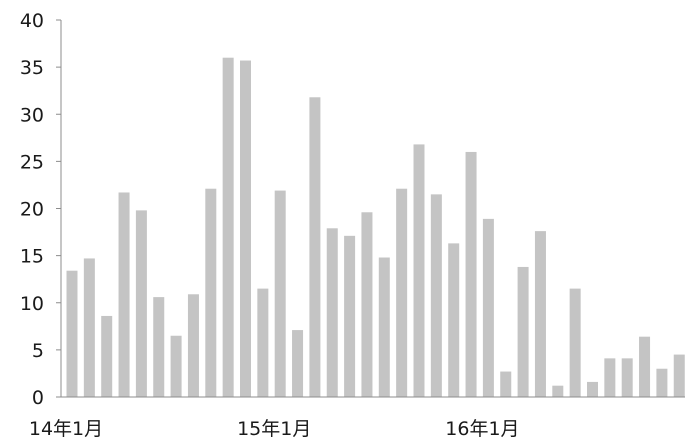 This screenshot has width=685, height=441. I want to click on x-axis: 14年1月 15年1月 16年1月, so click(357, 418).